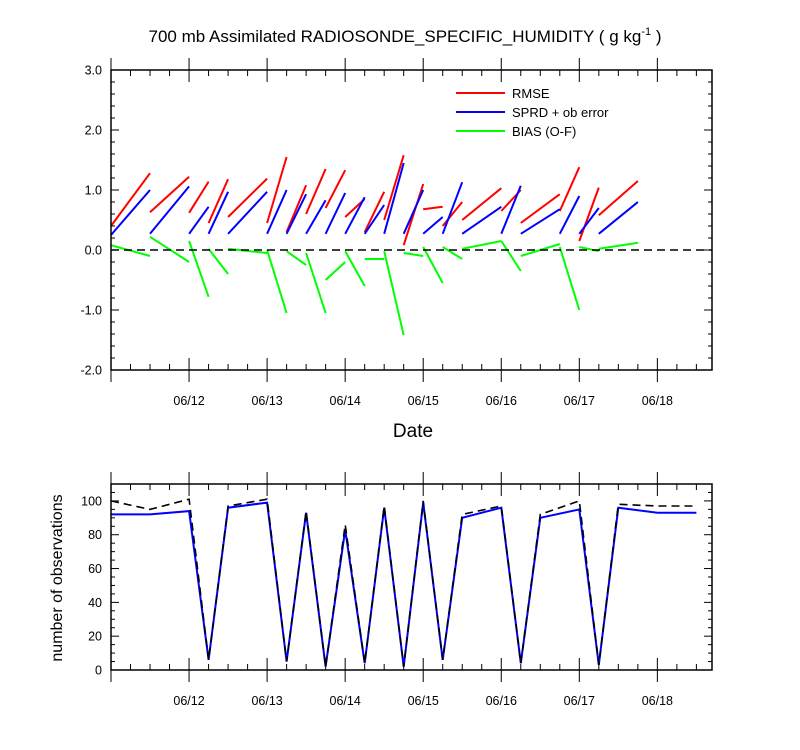  Describe the element at coordinates (266, 401) in the screenshot. I see `top-xtick-label-1: 06/13` at that location.